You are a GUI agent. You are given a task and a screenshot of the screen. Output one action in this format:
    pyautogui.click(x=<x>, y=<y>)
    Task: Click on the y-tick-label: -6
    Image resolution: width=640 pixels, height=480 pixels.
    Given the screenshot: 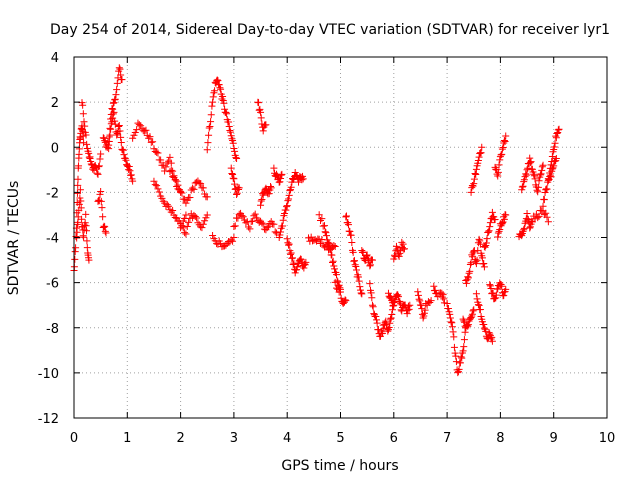 What is the action you would take?
    pyautogui.click(x=52, y=284)
    